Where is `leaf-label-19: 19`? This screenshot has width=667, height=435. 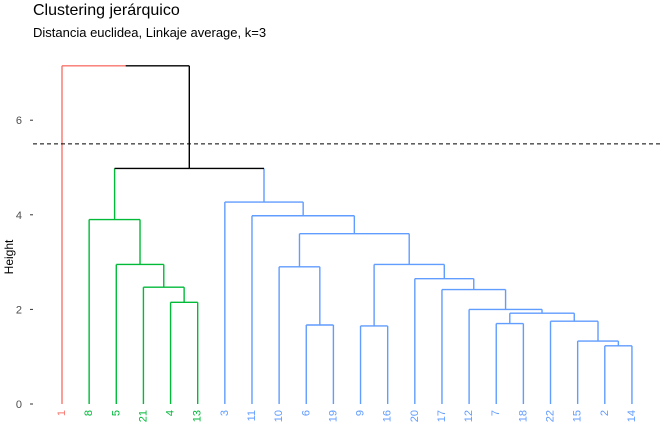
leaf-label-19: 19 is located at coordinates (333, 416).